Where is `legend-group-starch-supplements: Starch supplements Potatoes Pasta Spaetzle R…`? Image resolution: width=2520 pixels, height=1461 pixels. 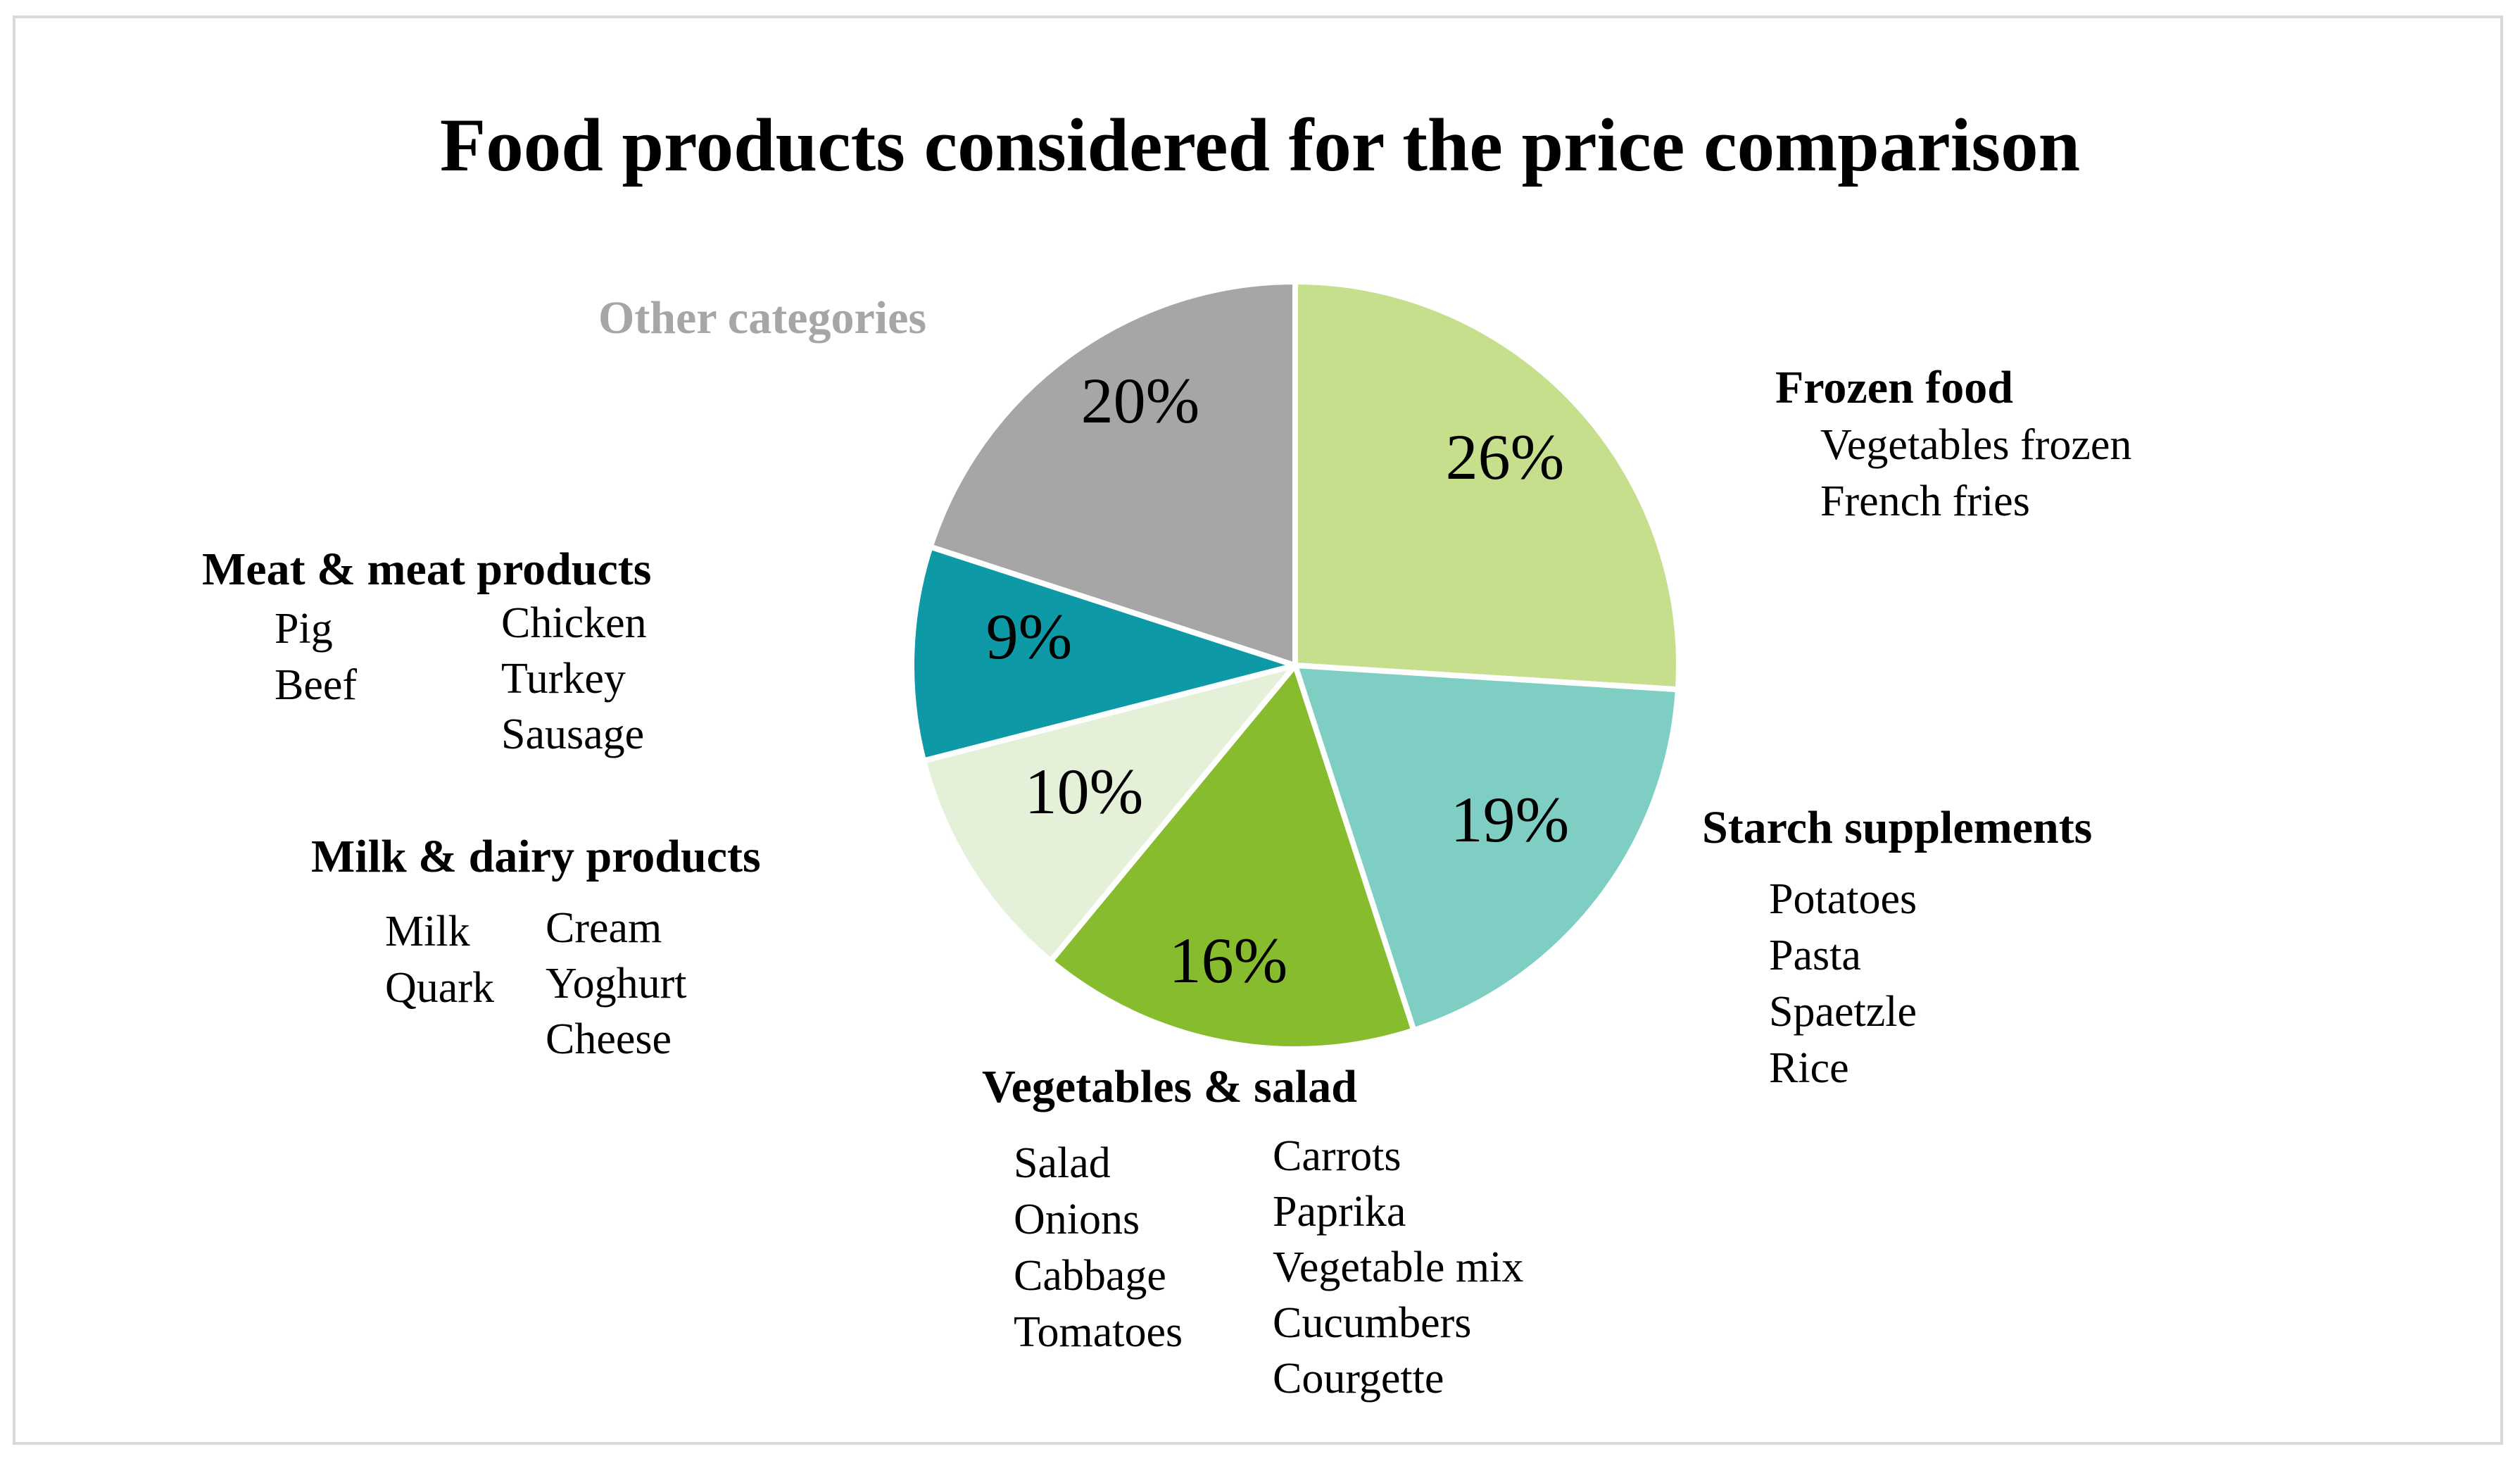 legend-group-starch-supplements: Starch supplements Potatoes Pasta Spaetzle R… is located at coordinates (1897, 947).